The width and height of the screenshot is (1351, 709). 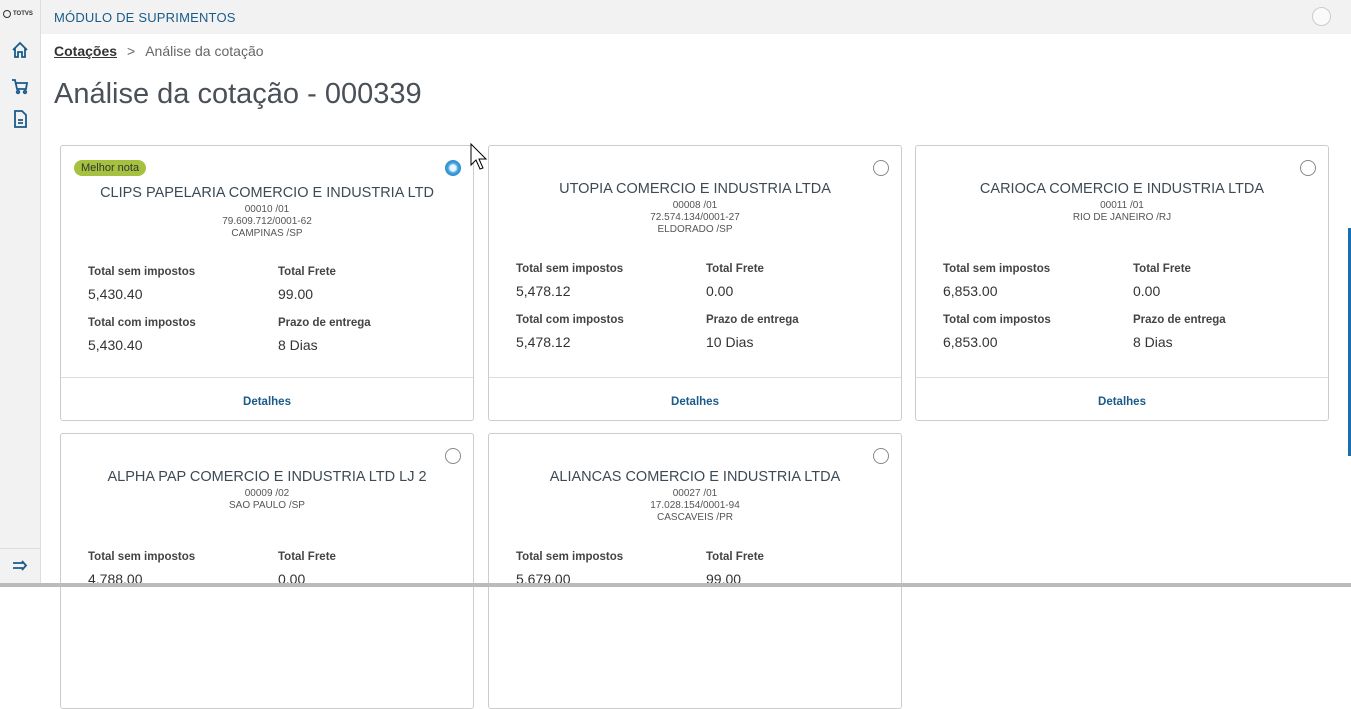 I want to click on supplier-name: UTOPIA COMERCIO E INDUSTRIA LTDA, so click(x=695, y=189).